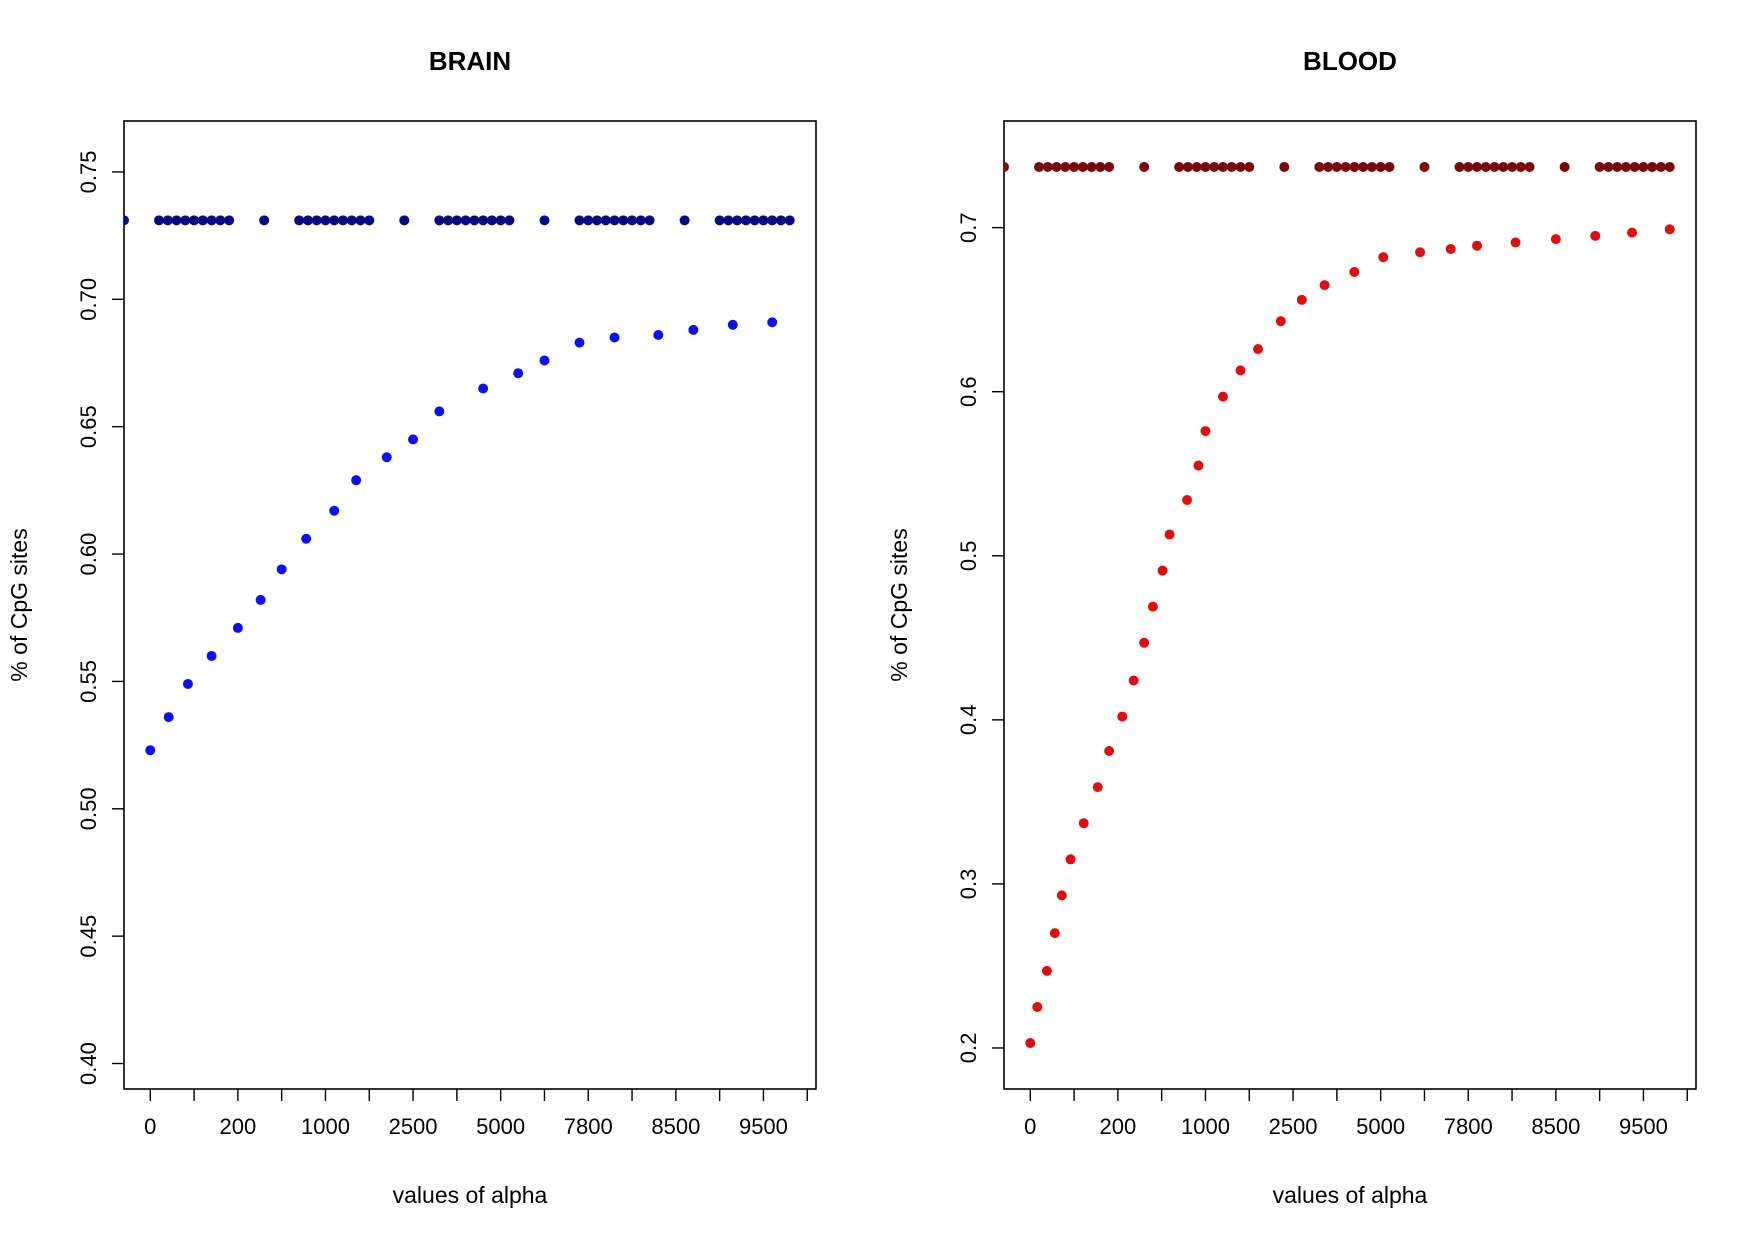  Describe the element at coordinates (88, 1063) in the screenshot. I see `brain-y-tick-label: 0.40` at that location.